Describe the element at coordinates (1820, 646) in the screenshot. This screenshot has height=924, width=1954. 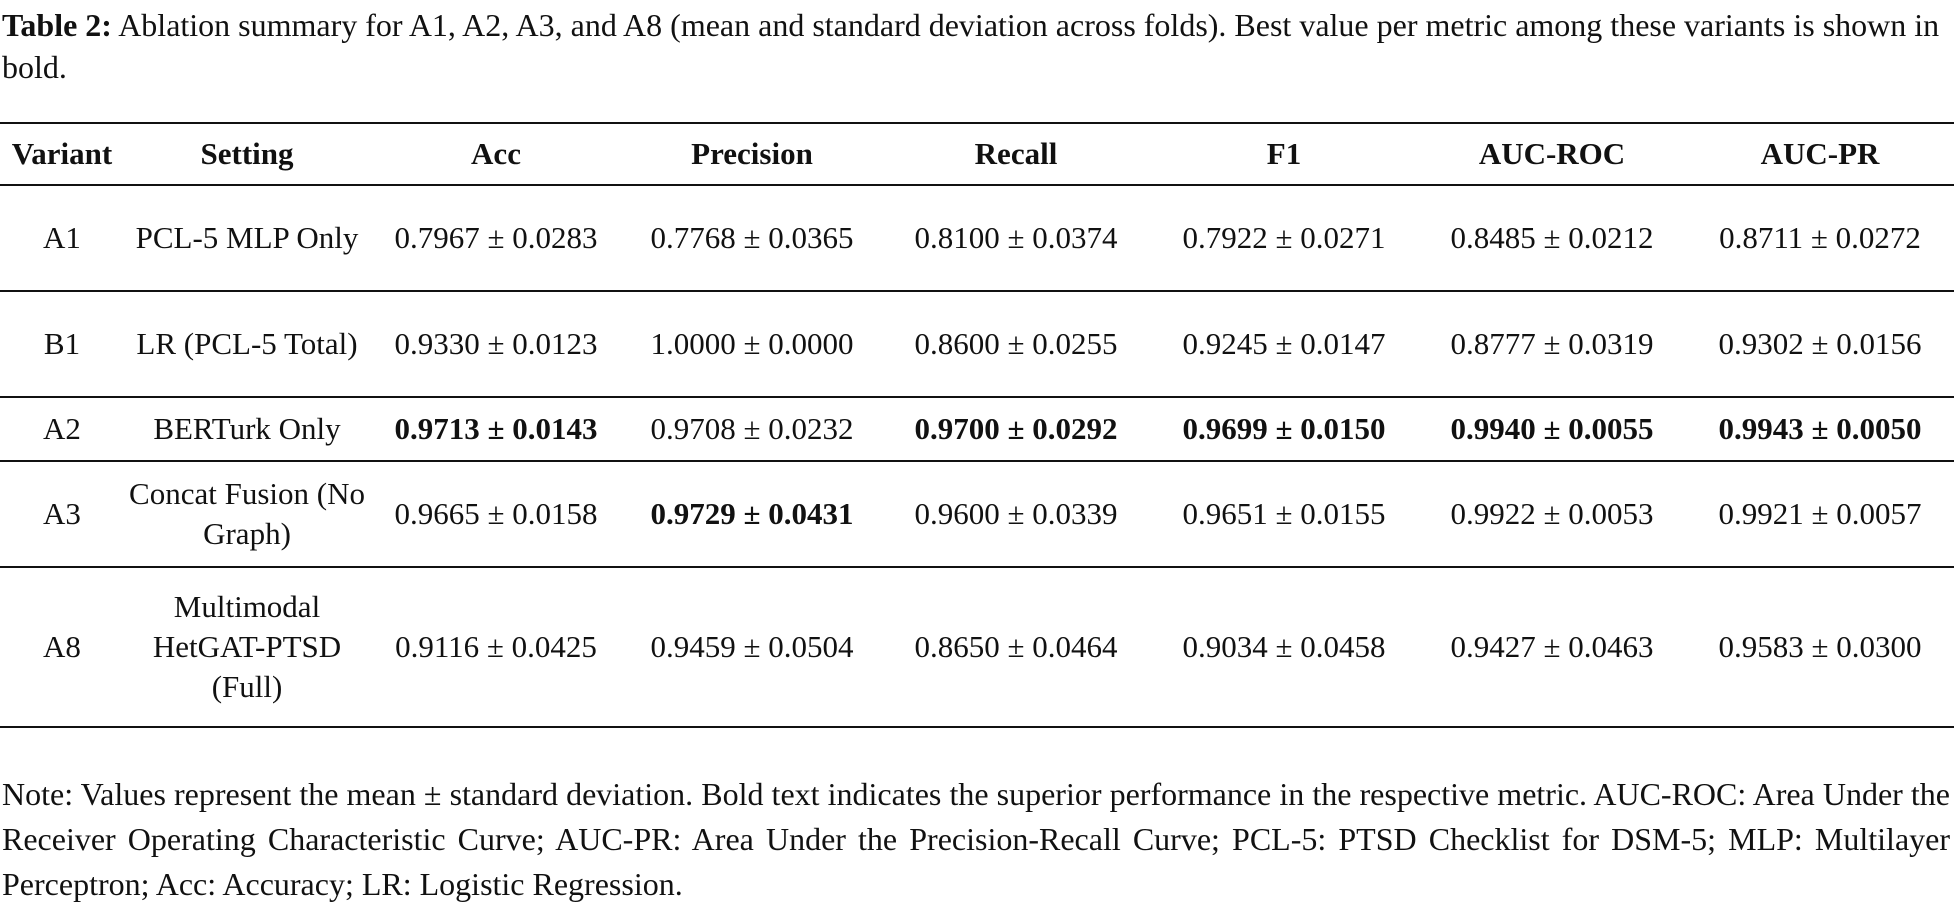
I see `cell-auc-pr: 0.9583 ± 0.0300` at that location.